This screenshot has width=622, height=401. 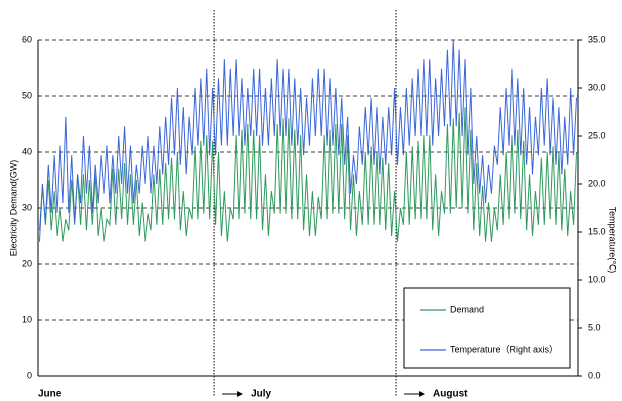 What do you see at coordinates (450, 394) in the screenshot?
I see `x-tick-label: August` at bounding box center [450, 394].